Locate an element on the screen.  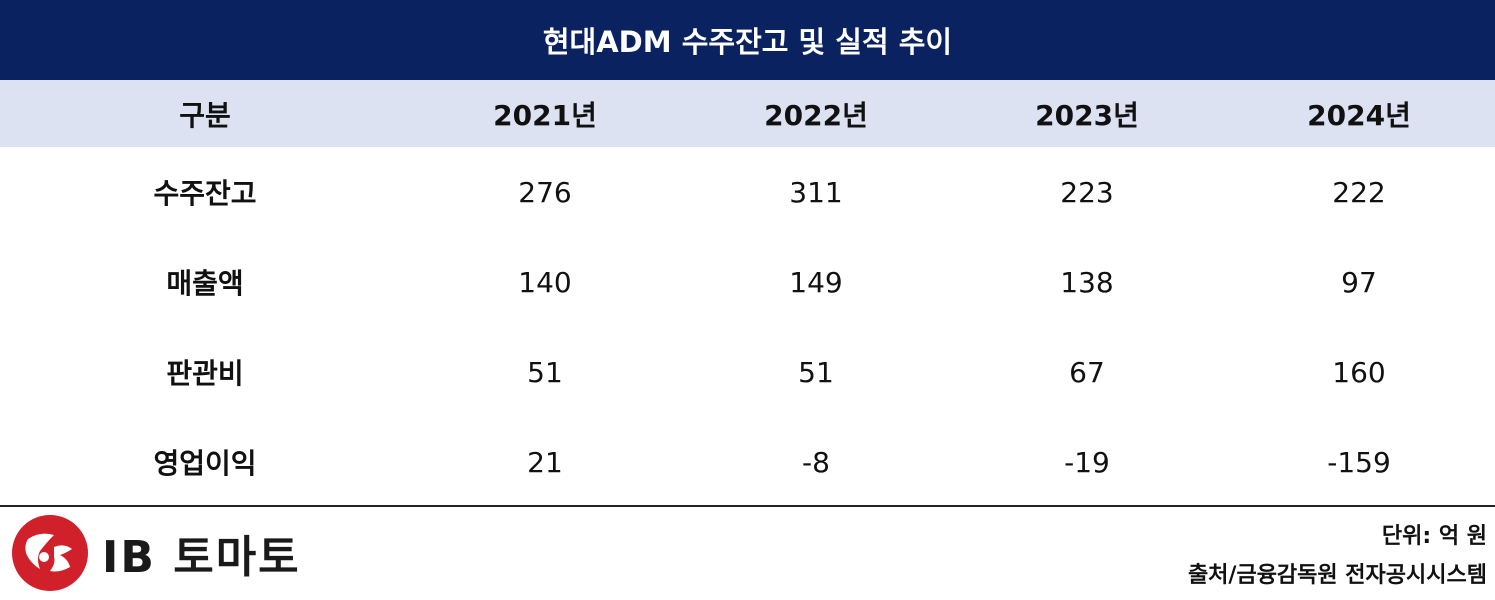
source-note: 출처/금융감독원 전자공시시스템 is located at coordinates (1337, 575).